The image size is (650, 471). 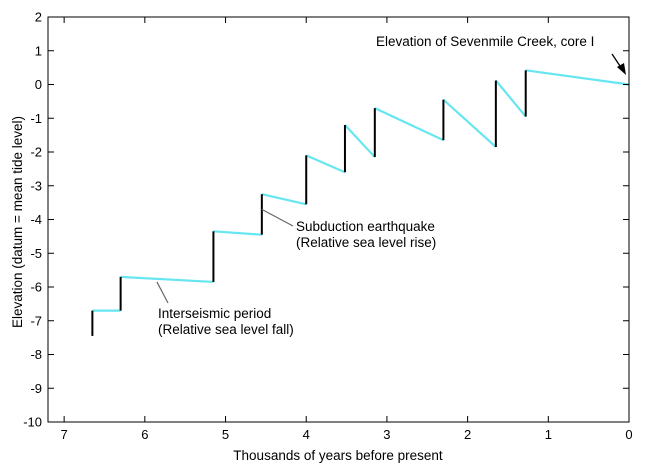 What do you see at coordinates (36, 388) in the screenshot?
I see `y-tick-label: -9` at bounding box center [36, 388].